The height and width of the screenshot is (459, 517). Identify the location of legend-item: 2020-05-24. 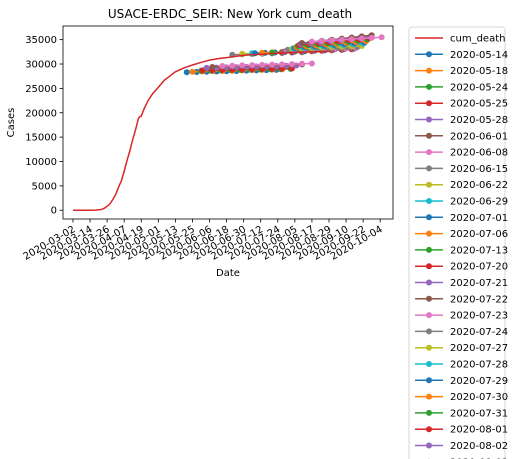
(461, 87).